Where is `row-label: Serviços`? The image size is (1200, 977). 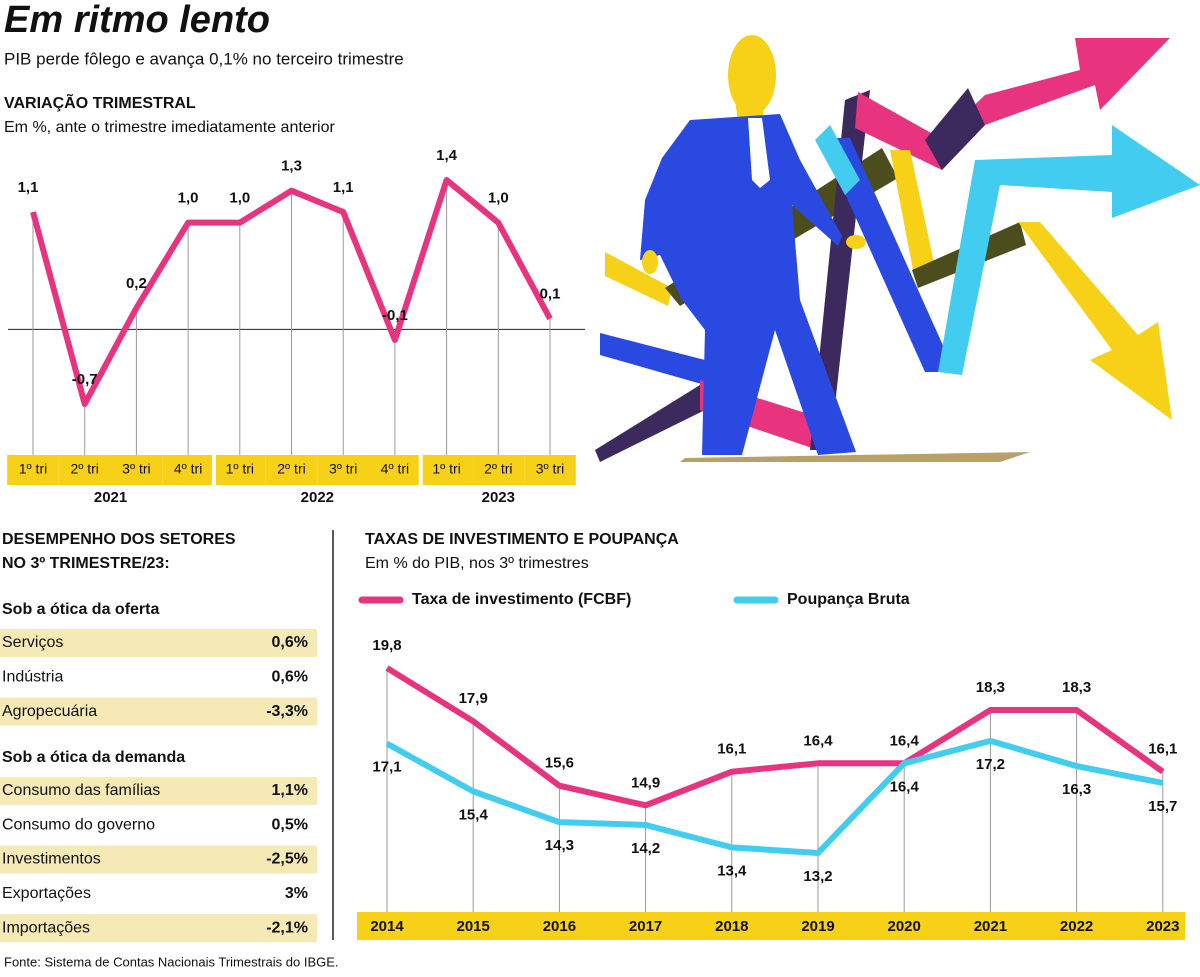 row-label: Serviços is located at coordinates (32, 642).